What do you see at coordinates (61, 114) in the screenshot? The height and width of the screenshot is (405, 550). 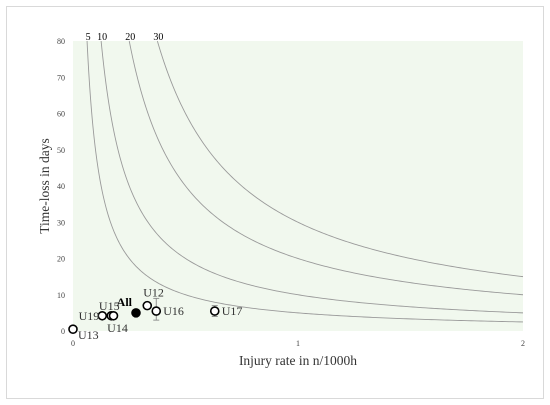 I see `y-tick-label: 60` at bounding box center [61, 114].